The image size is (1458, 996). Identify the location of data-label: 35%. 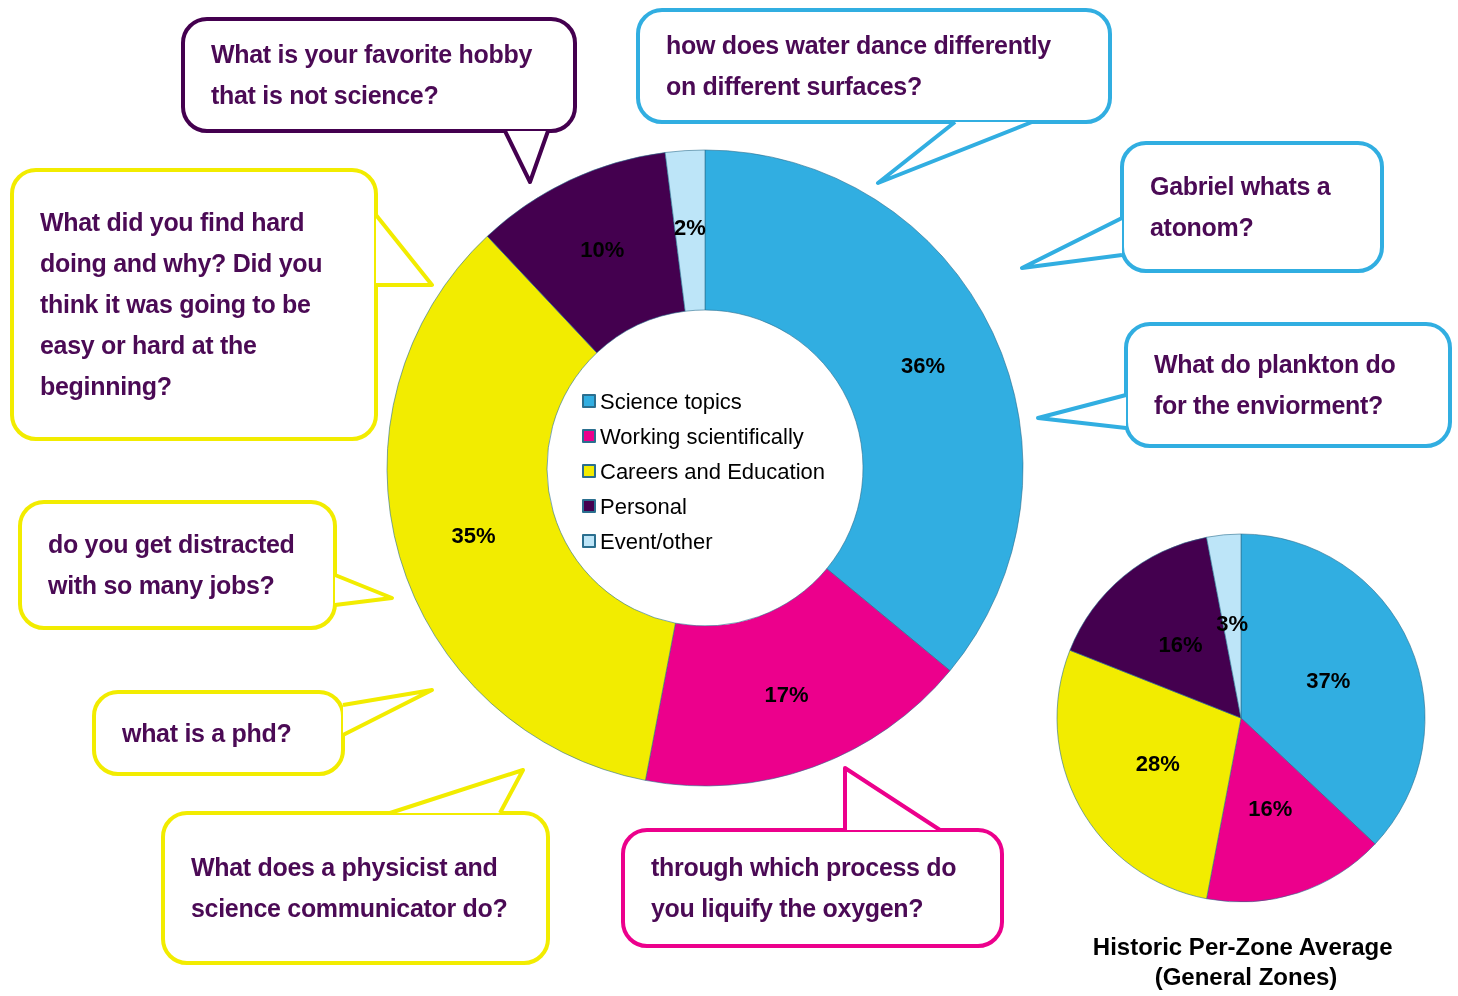
(473, 535).